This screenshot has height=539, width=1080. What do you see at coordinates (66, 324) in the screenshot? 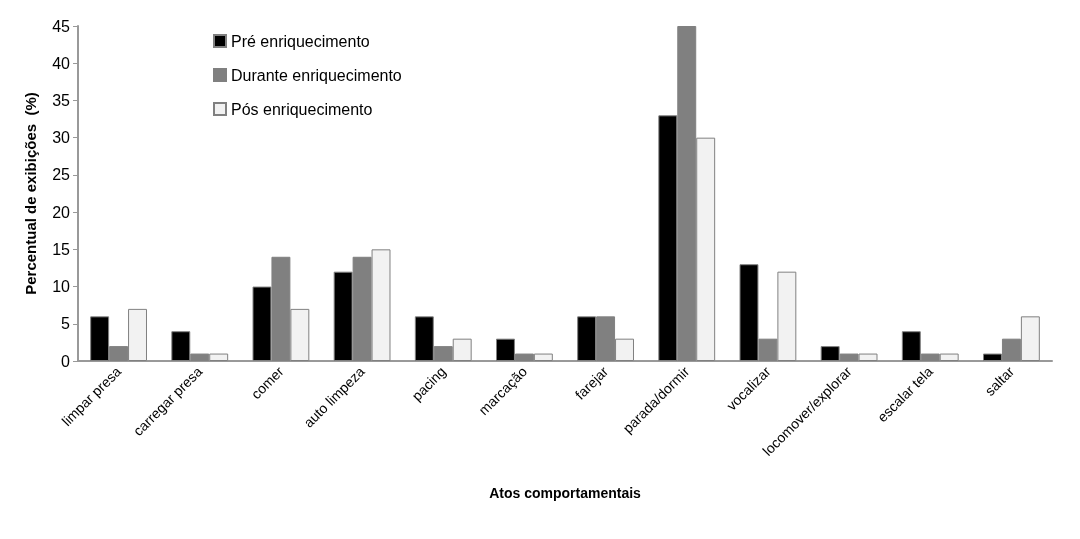
I see `y-tick-label: 5` at bounding box center [66, 324].